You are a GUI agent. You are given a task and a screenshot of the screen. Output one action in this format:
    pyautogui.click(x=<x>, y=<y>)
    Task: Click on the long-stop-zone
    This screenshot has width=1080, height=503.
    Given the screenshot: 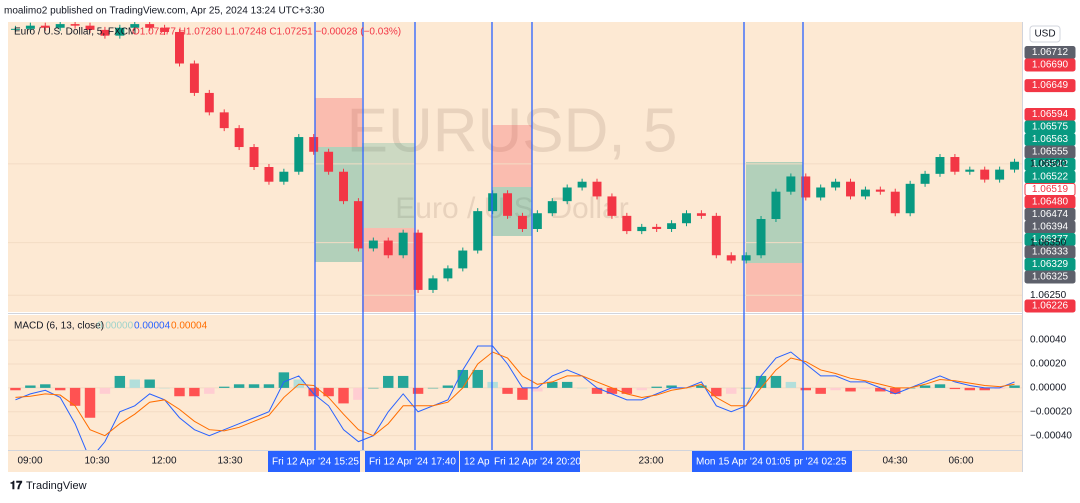 What is the action you would take?
    pyautogui.click(x=774, y=287)
    